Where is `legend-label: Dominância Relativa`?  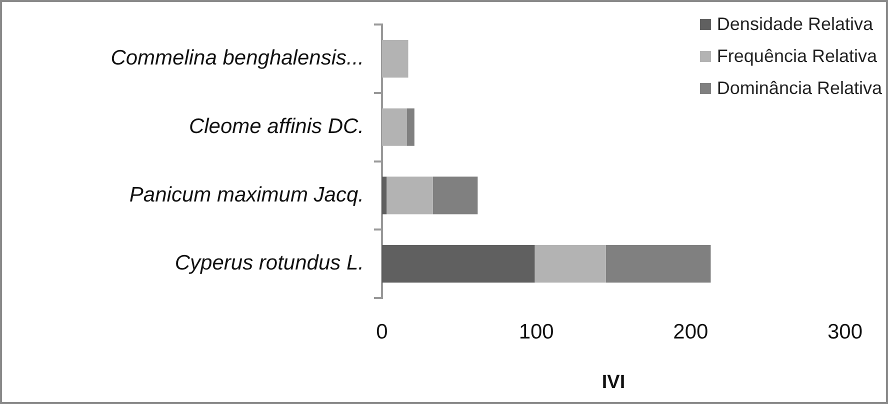 legend-label: Dominância Relativa is located at coordinates (799, 88).